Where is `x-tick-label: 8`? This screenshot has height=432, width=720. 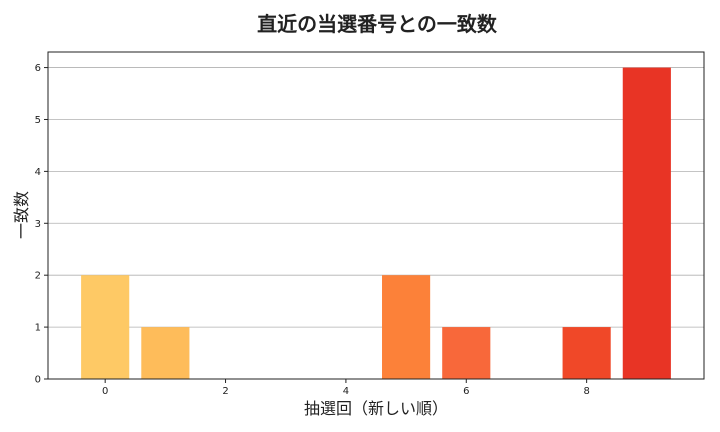
x-tick-label: 8 is located at coordinates (586, 391).